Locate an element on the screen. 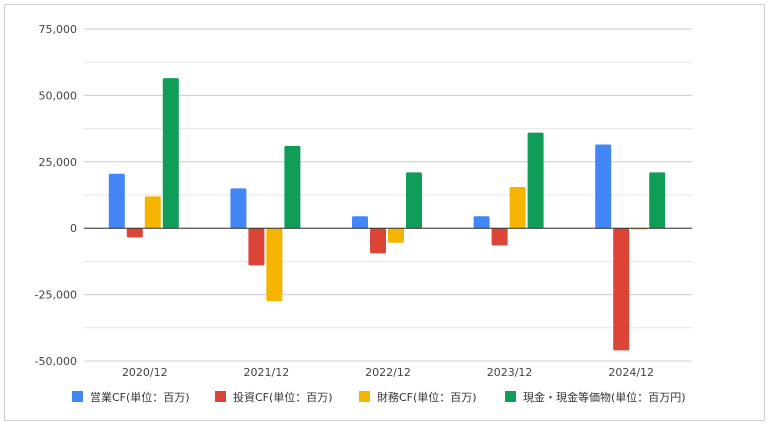  legend-label: 営業CF(単位：百万) is located at coordinates (140, 397).